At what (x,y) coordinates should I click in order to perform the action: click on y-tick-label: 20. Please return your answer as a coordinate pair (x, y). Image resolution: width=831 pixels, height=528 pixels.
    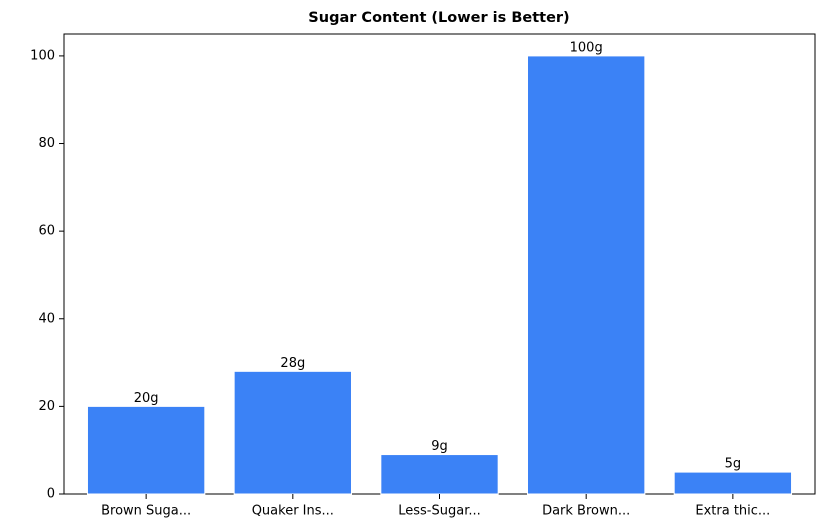
    Looking at the image, I should click on (46, 406).